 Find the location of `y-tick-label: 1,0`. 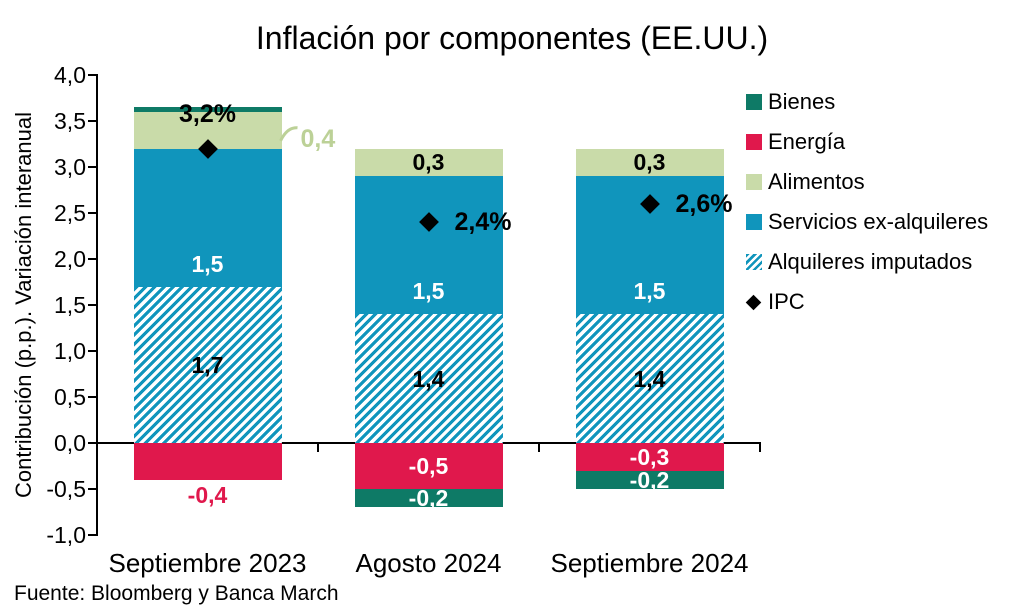

y-tick-label: 1,0 is located at coordinates (70, 350).